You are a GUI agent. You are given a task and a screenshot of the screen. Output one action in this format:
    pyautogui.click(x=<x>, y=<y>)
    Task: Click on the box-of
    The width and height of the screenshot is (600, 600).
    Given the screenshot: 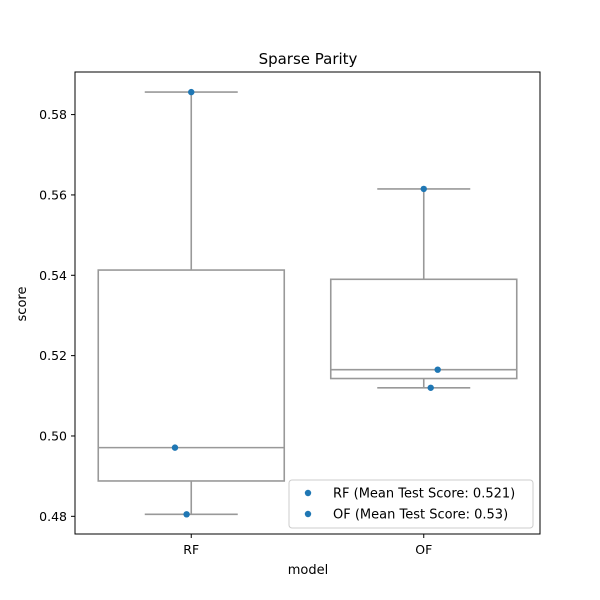 What is the action you would take?
    pyautogui.click(x=423, y=329)
    